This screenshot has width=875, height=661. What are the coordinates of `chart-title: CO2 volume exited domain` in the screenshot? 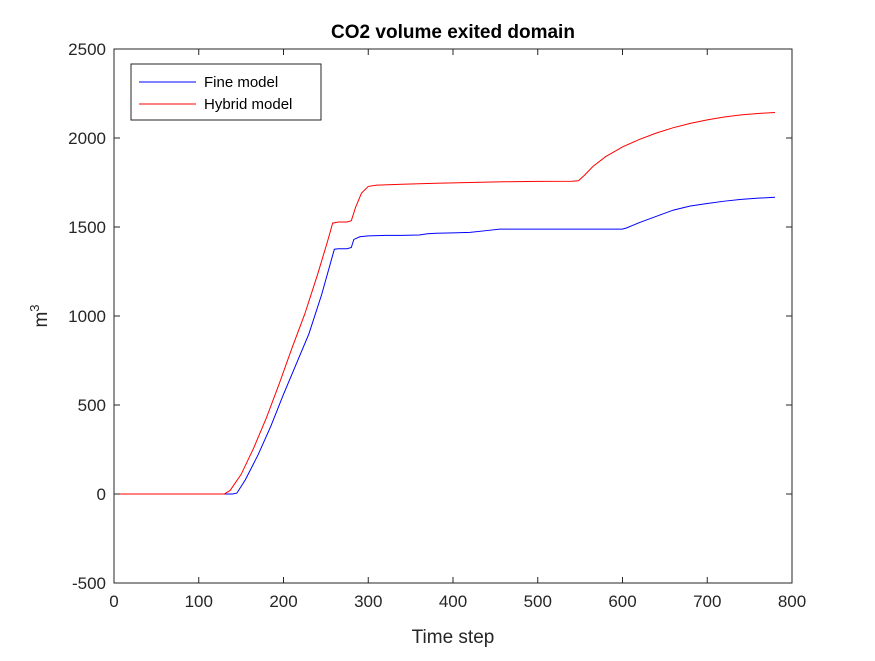 It's located at (453, 32).